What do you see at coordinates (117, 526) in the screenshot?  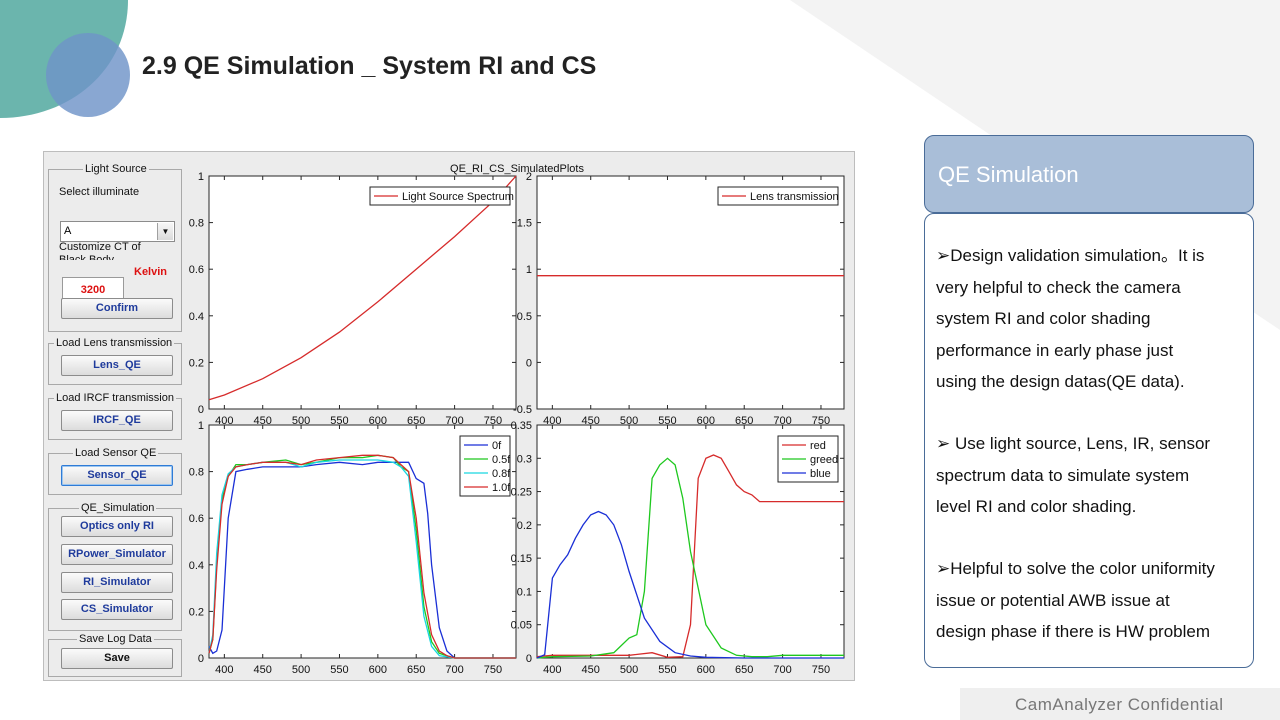 I see `optics-only-ri-button: Optics only RI` at bounding box center [117, 526].